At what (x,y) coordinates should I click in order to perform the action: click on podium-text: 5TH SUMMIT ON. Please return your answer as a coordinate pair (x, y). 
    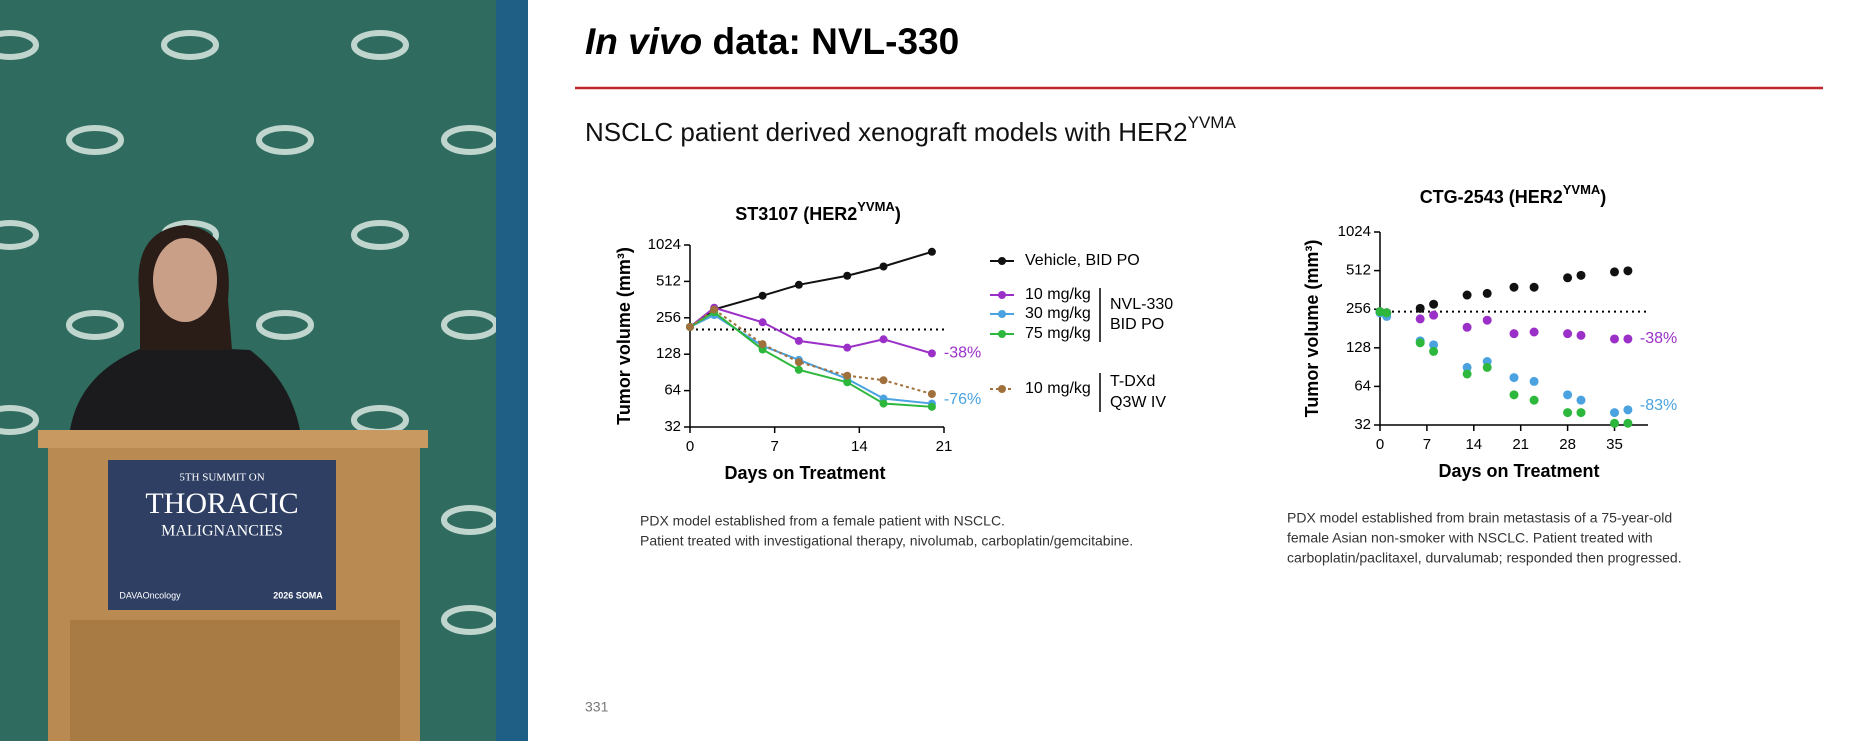
    Looking at the image, I should click on (221, 478).